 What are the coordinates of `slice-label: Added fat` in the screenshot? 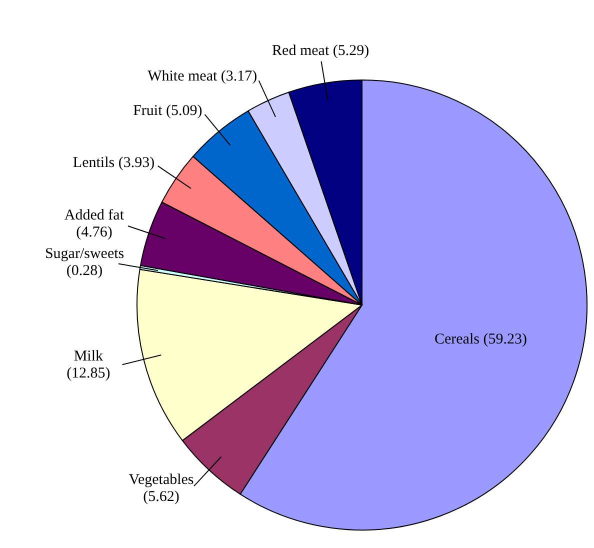 It's located at (94, 216).